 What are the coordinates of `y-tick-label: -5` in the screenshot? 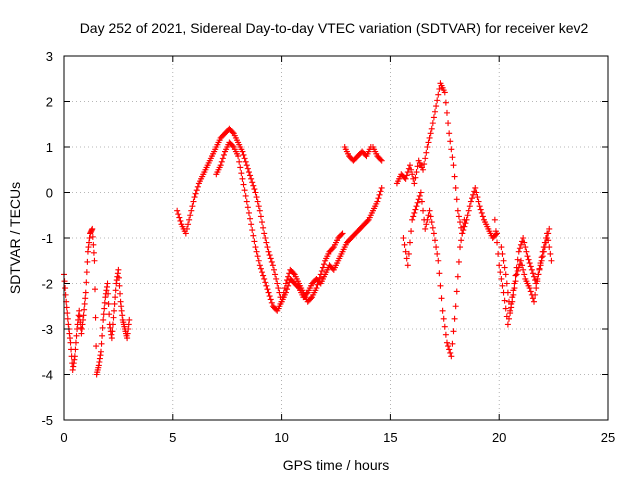 It's located at (47, 420).